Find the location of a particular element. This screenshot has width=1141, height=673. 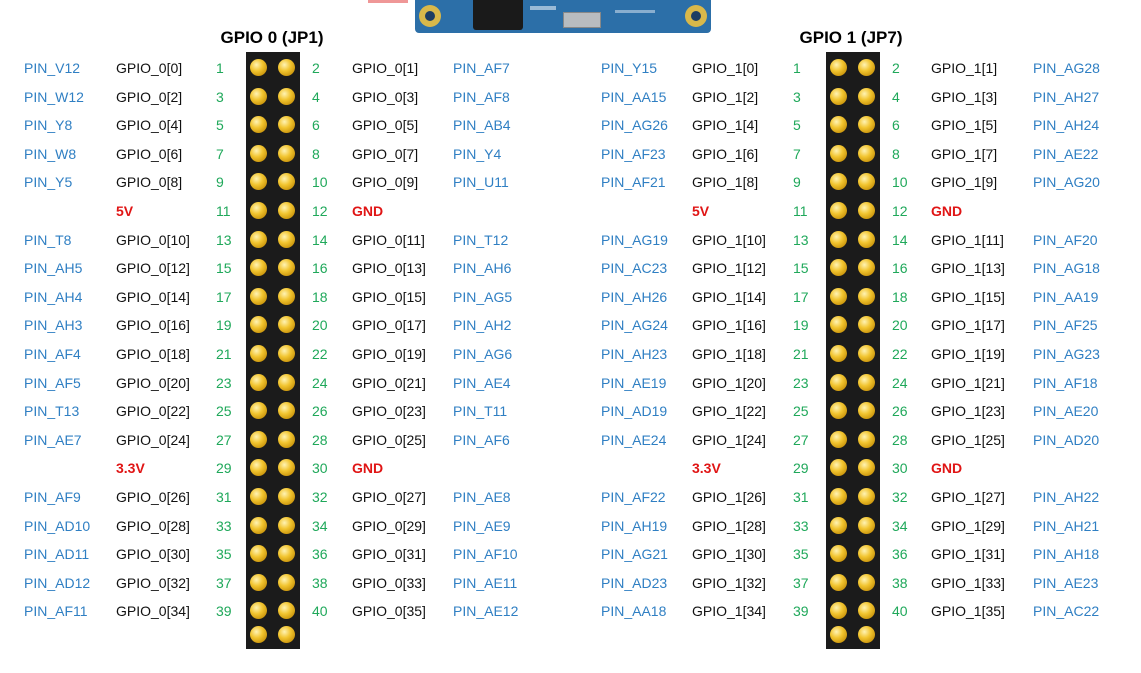

fpga-pin-label: PIN_AH18 is located at coordinates (1066, 554).